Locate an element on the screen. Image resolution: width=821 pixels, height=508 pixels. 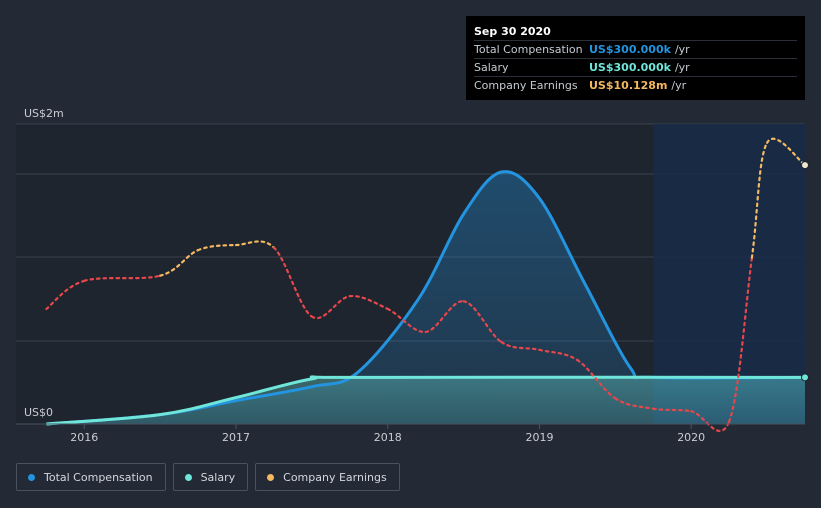
y-tick-label-top: US$2m is located at coordinates (44, 113).